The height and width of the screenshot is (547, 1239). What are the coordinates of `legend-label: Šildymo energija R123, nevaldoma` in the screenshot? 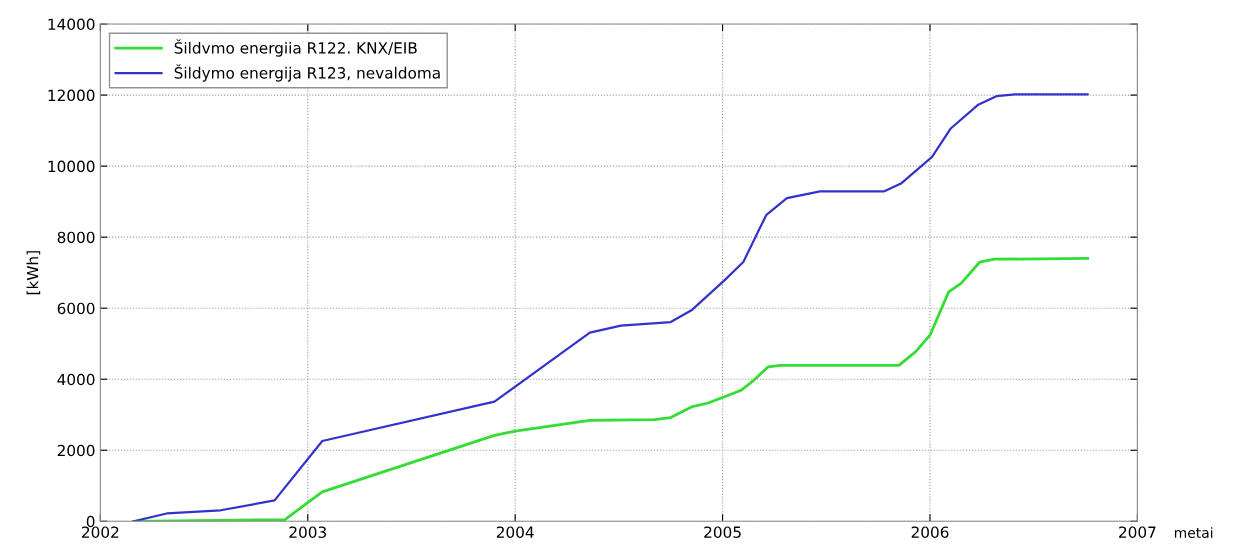 It's located at (307, 73).